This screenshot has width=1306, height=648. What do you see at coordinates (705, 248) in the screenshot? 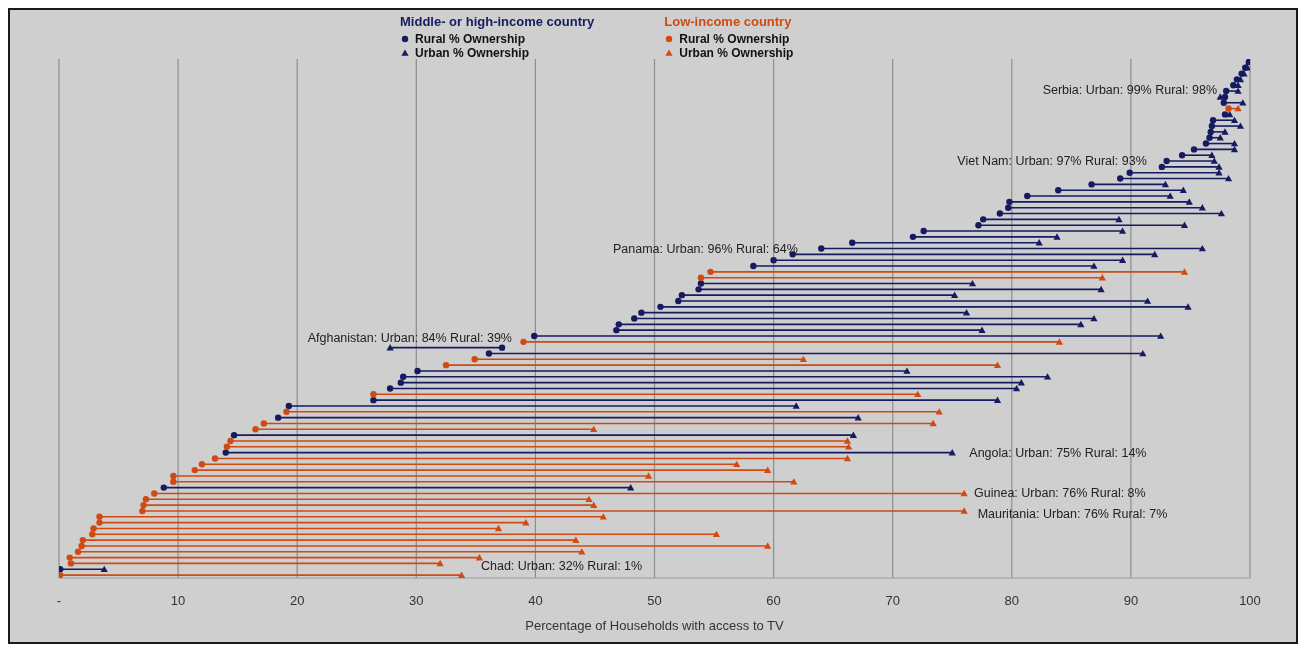
I see `annotation: Panama: Urban: 96% Rural: 64%` at bounding box center [705, 248].